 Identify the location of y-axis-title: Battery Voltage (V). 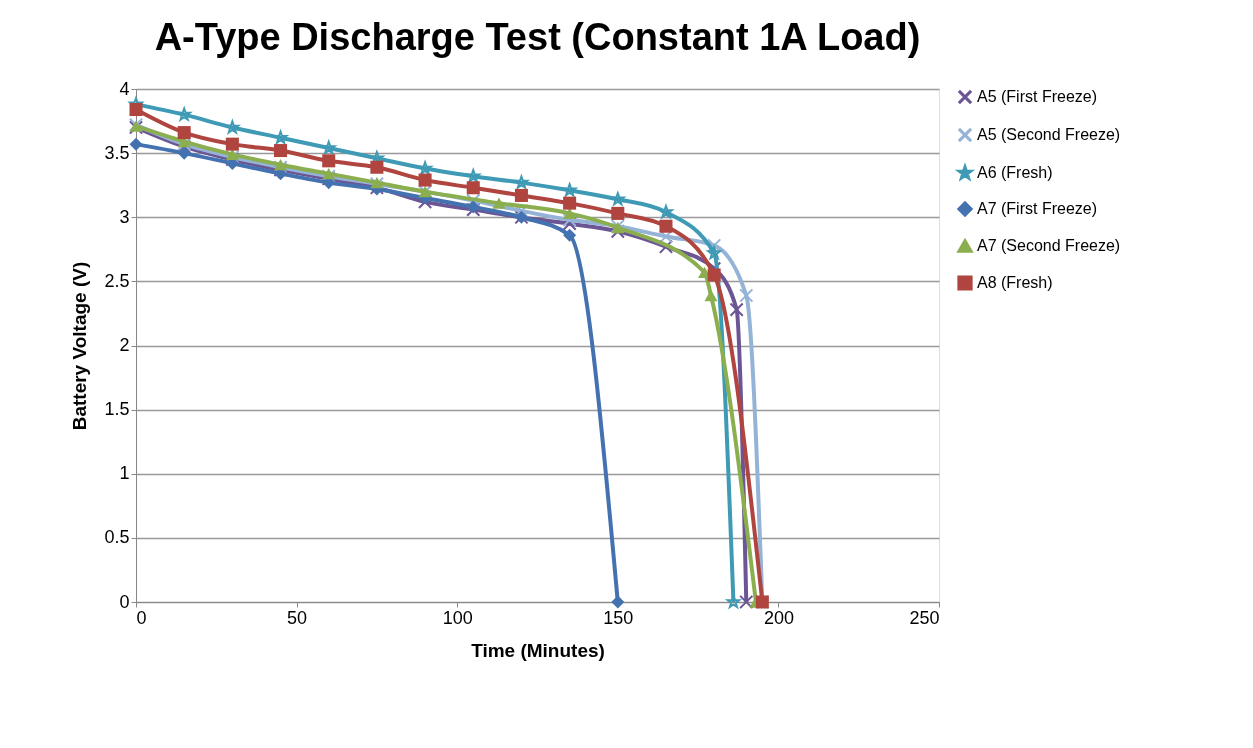
(80, 346).